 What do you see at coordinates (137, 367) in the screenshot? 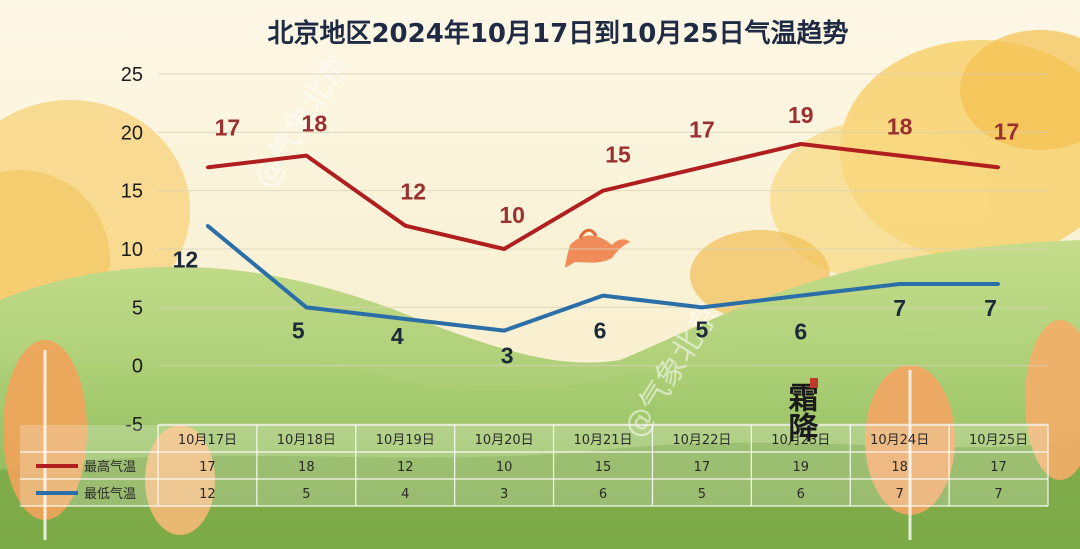
I see `y-tick-label: 0` at bounding box center [137, 367].